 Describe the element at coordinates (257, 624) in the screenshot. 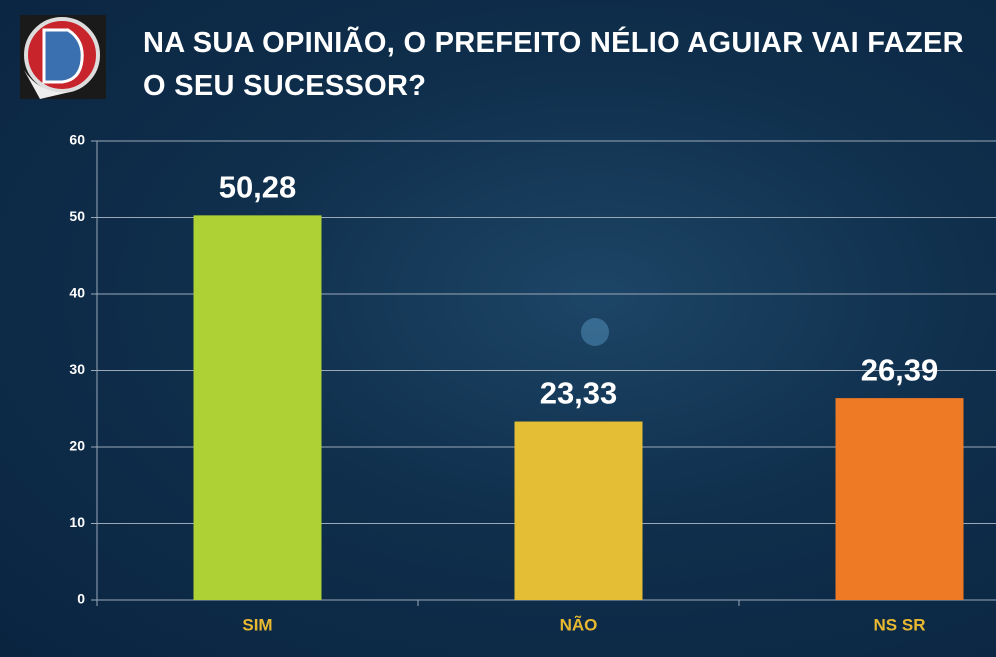

I see `x-tick-label: SIM` at that location.